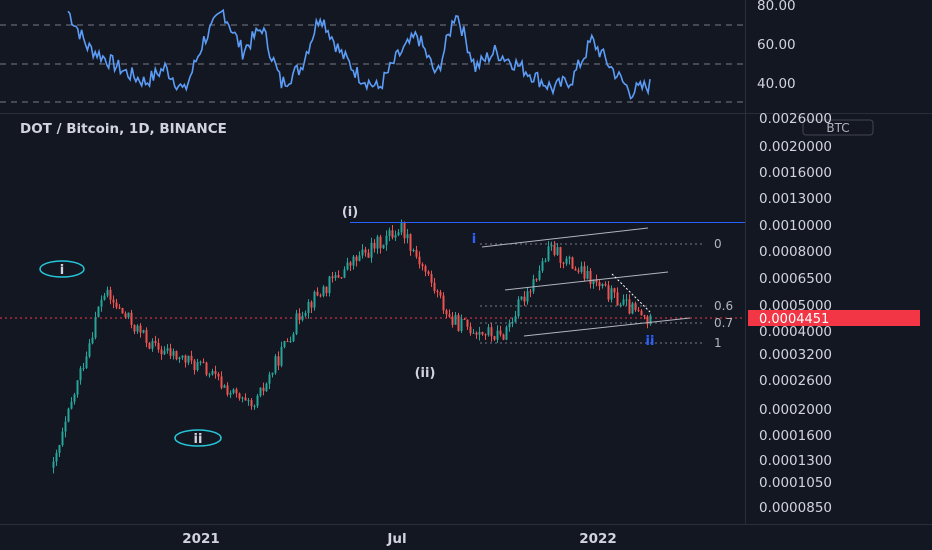  I want to click on currency-badge, so click(838, 127).